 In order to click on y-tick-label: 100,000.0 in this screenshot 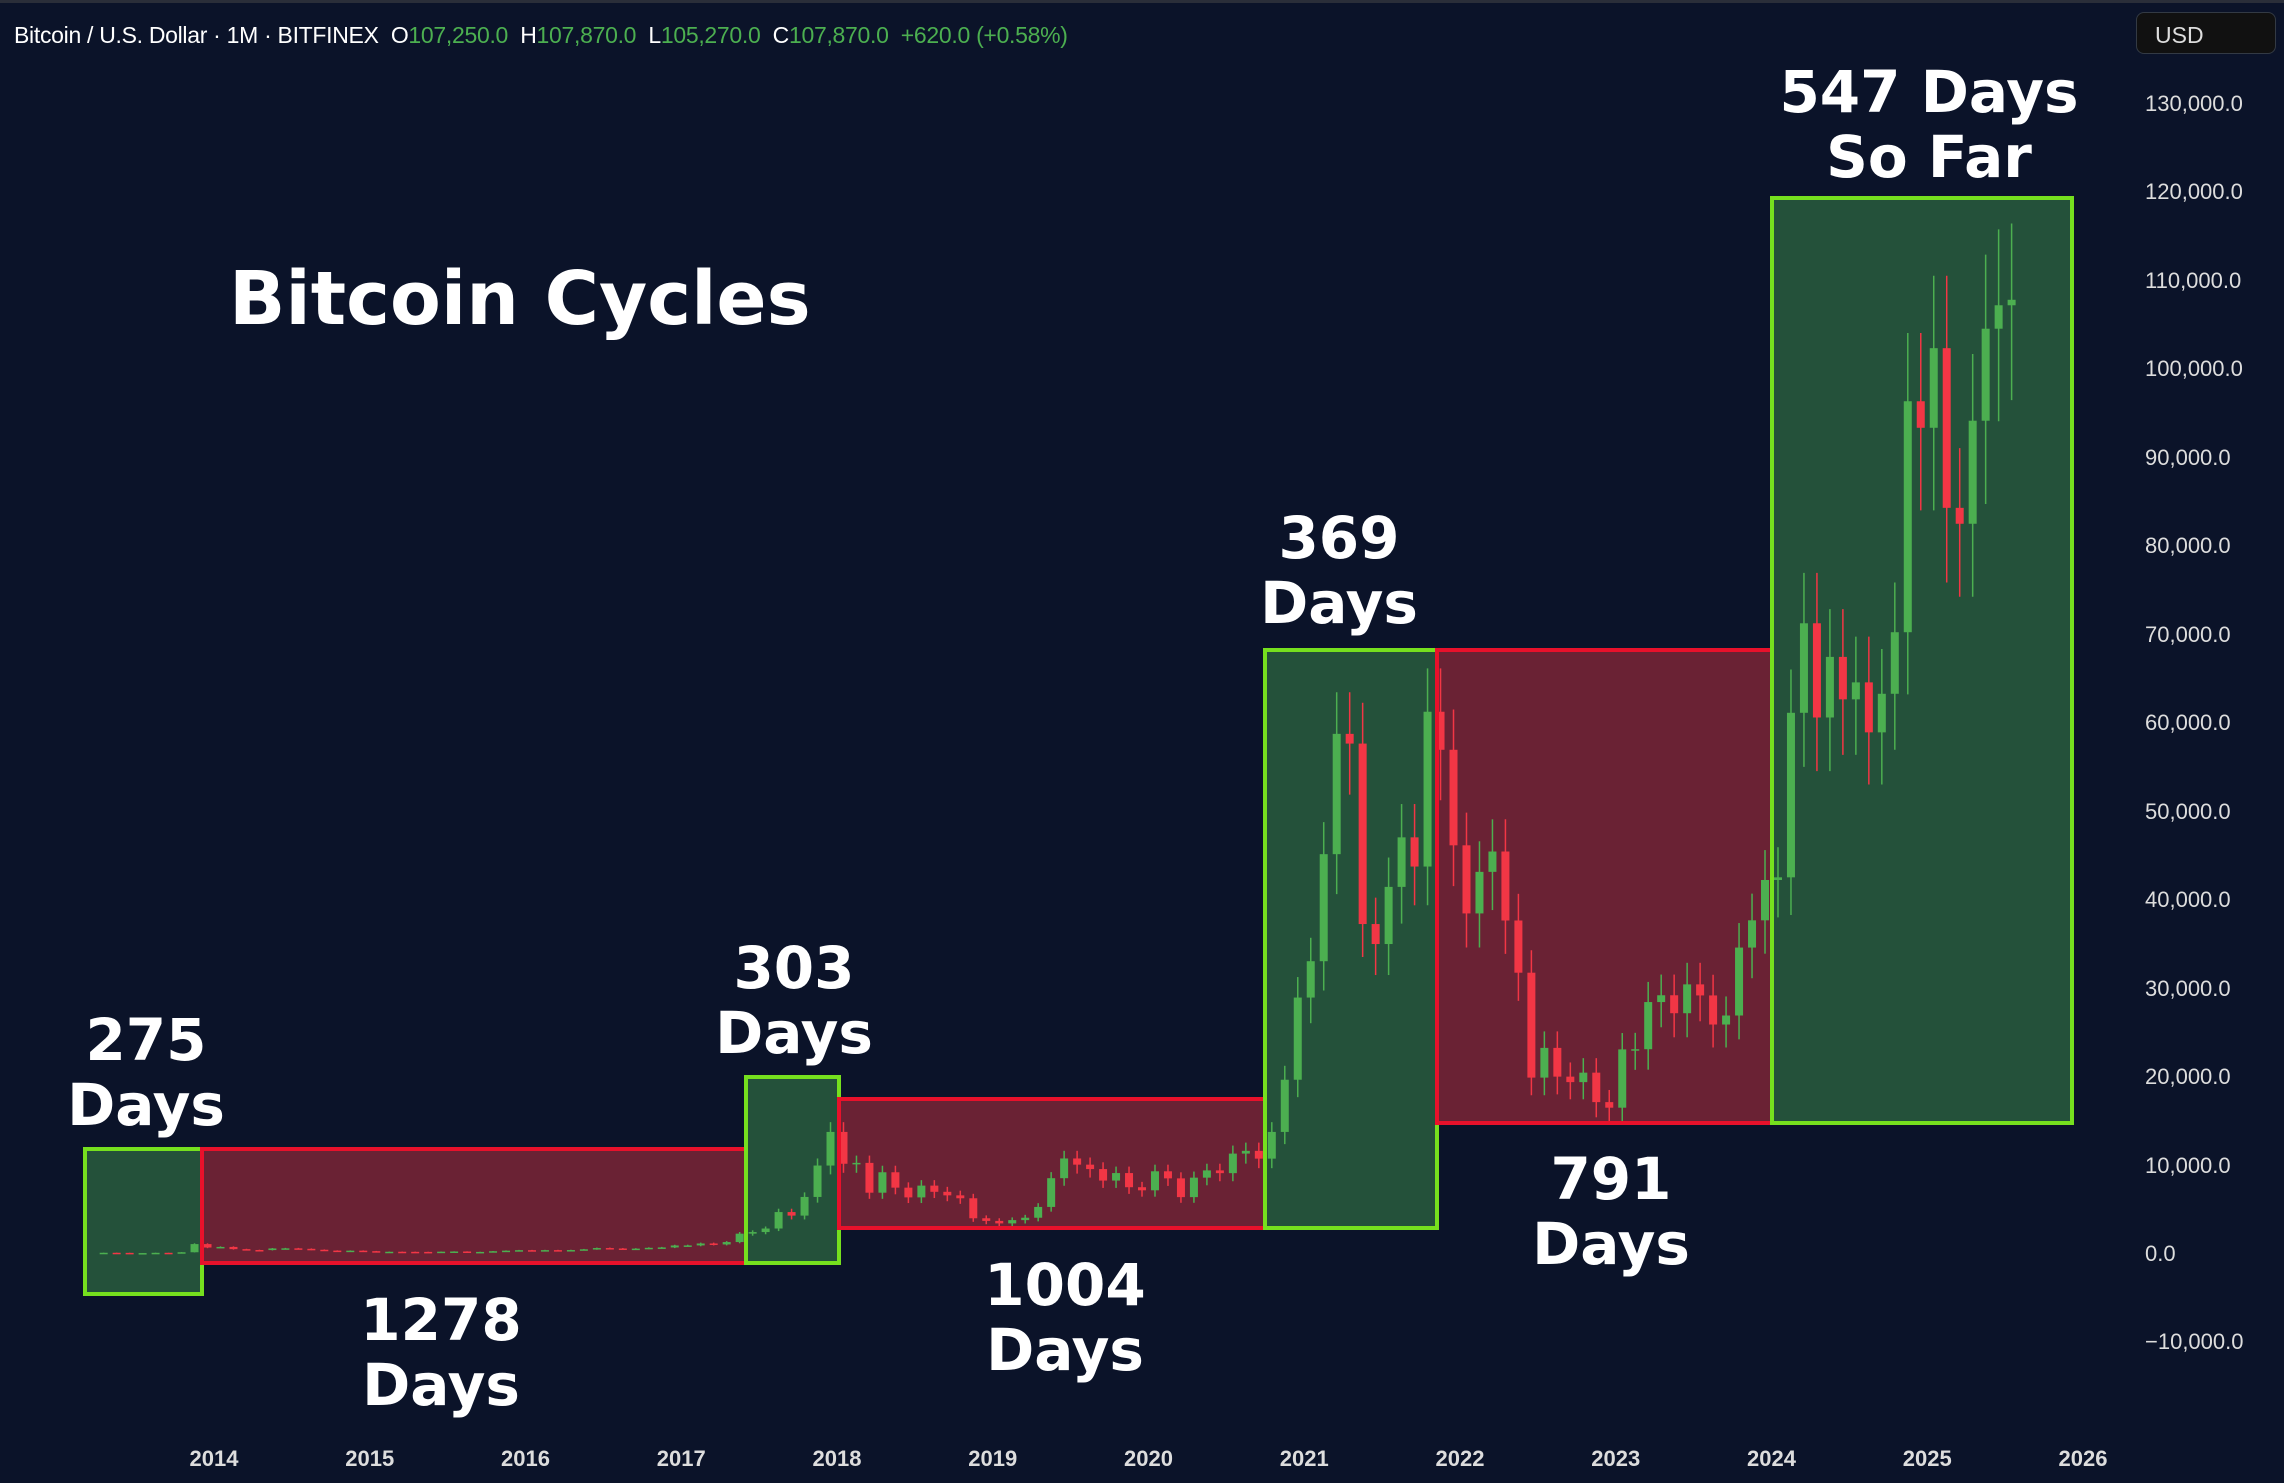, I will do `click(2194, 369)`.